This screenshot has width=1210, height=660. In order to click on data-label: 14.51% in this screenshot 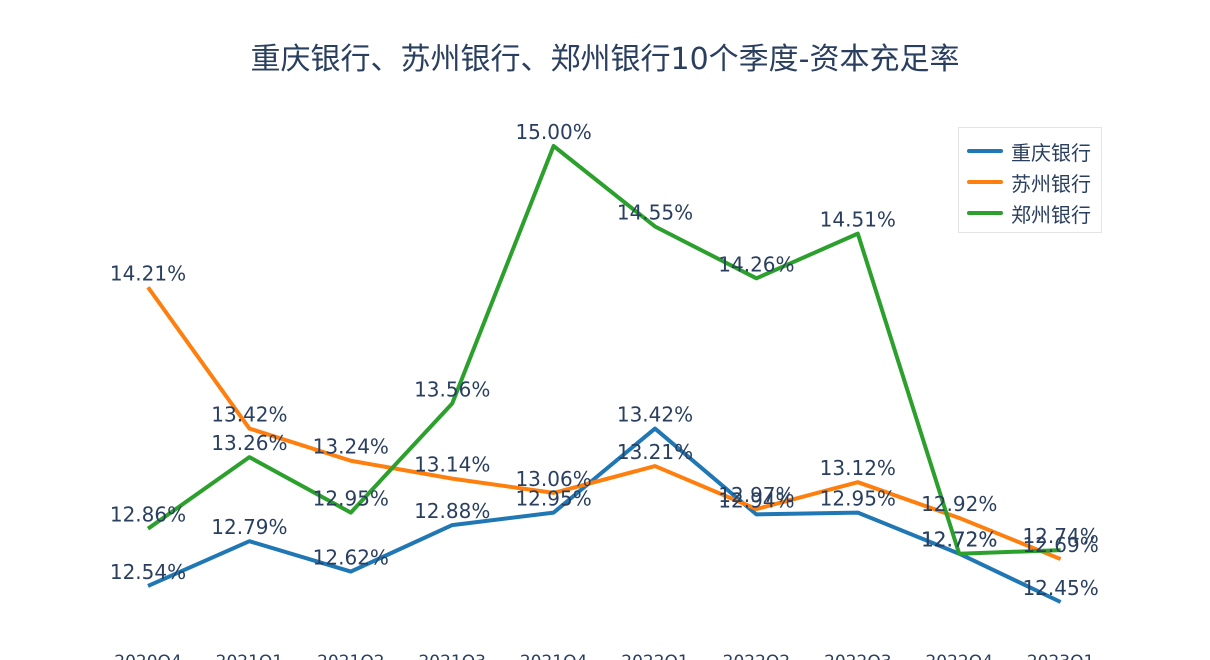, I will do `click(858, 220)`.